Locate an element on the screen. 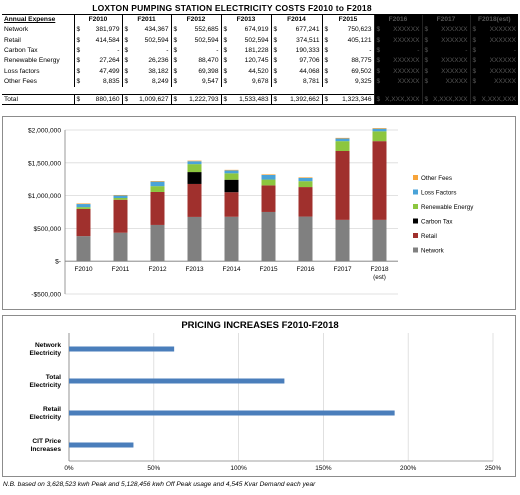 This screenshot has height=495, width=520. cell-value: 88,470 is located at coordinates (208, 61).